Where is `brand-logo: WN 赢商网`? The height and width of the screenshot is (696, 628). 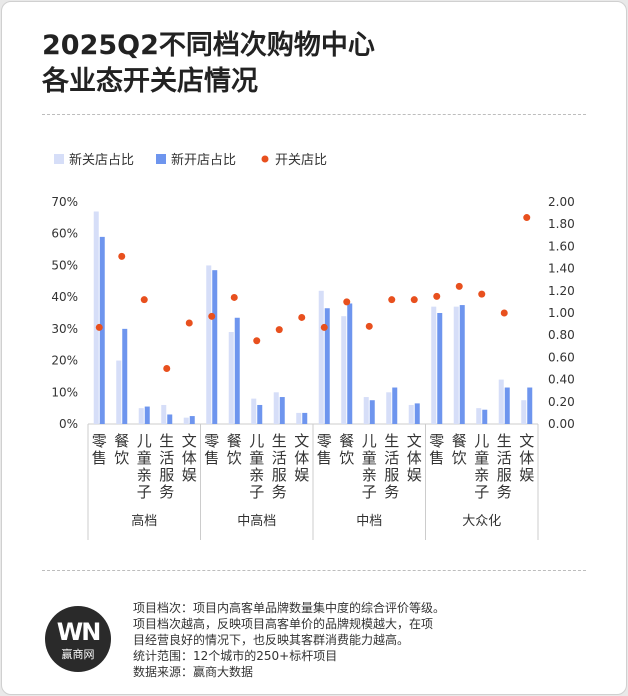
brand-logo: WN 赢商网 is located at coordinates (78, 639).